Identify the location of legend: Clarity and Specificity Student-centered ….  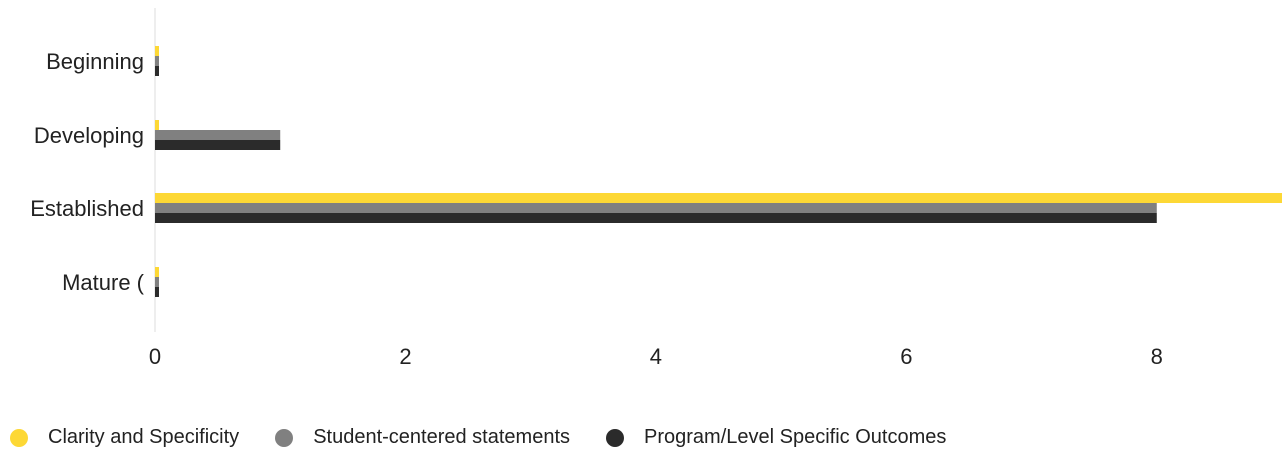
(496, 437).